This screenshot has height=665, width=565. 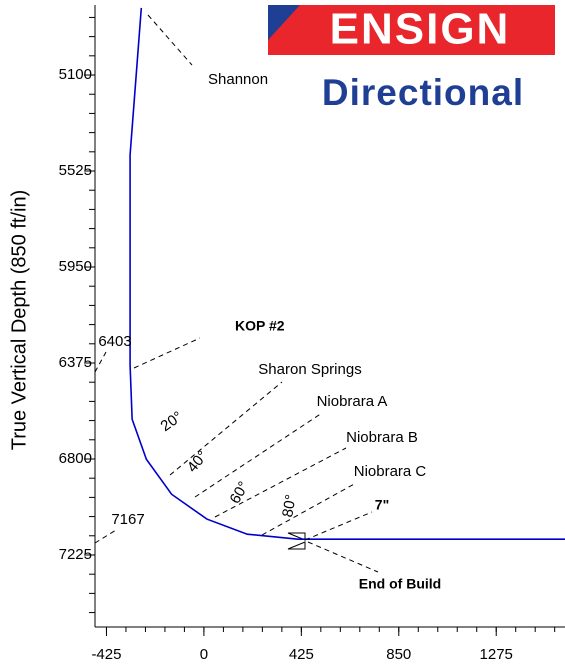 I want to click on logo-box, so click(x=411, y=30).